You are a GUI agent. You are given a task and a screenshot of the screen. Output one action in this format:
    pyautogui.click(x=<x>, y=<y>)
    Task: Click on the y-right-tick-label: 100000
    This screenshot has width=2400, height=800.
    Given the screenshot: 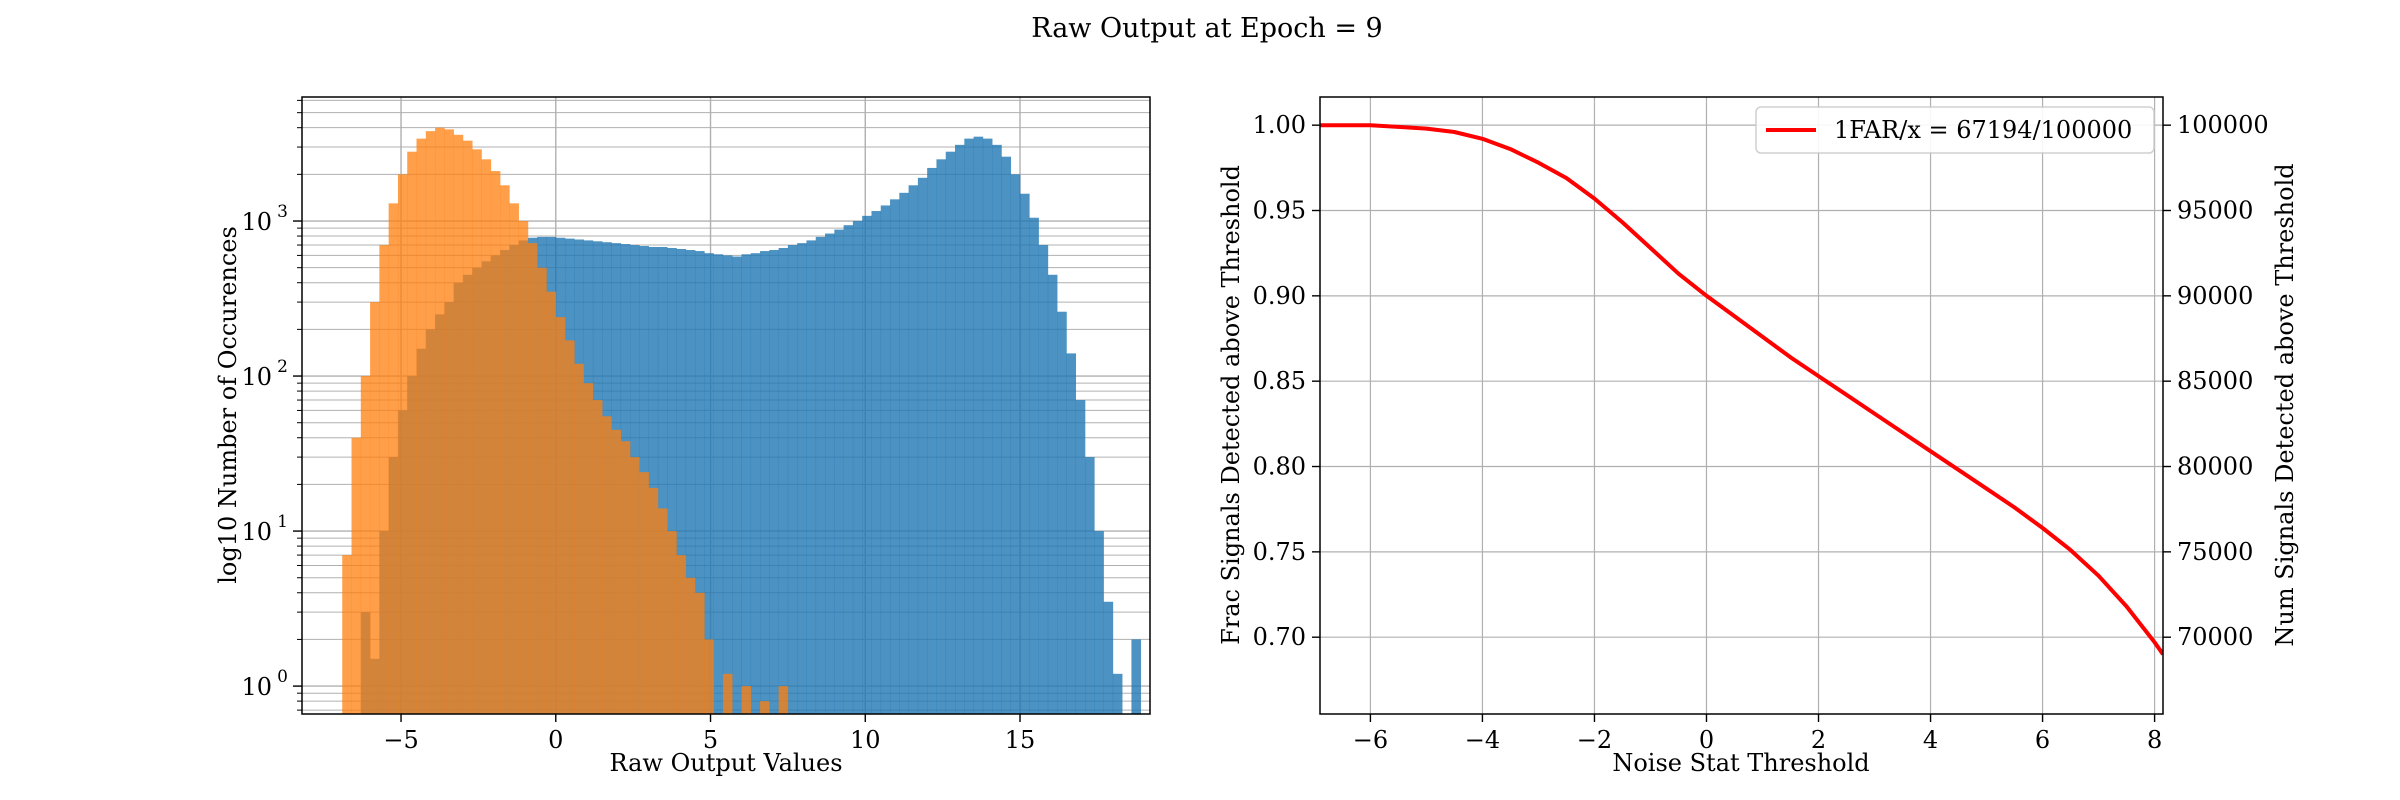 What is the action you would take?
    pyautogui.click(x=2223, y=125)
    